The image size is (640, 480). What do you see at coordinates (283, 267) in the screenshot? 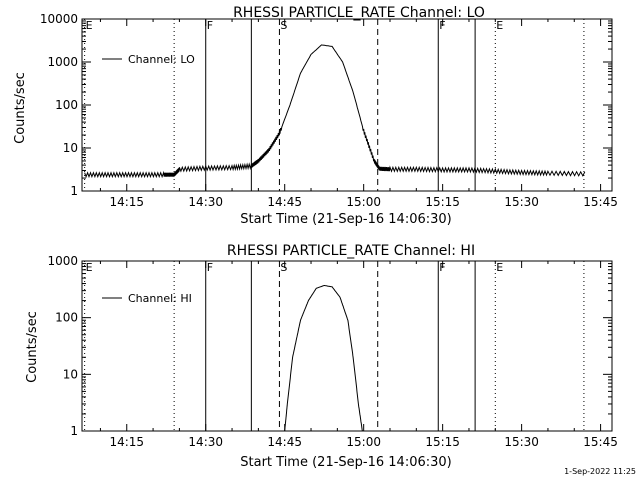
I see `hi-marker-label-4: S` at bounding box center [283, 267].